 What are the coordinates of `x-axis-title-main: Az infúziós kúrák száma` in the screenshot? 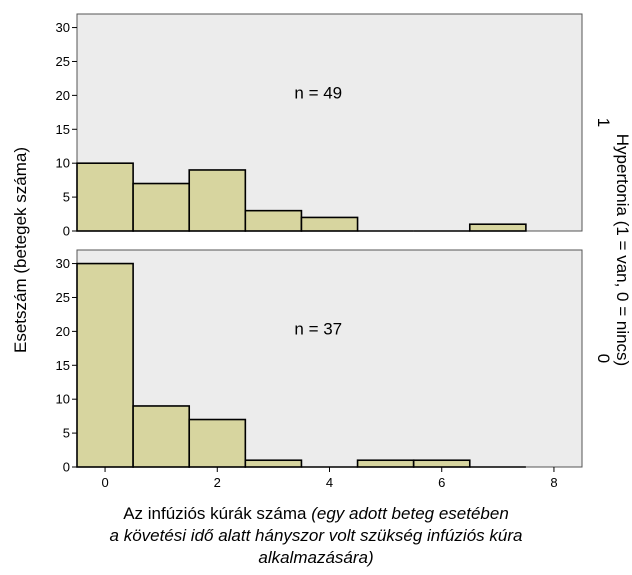 It's located at (215, 513).